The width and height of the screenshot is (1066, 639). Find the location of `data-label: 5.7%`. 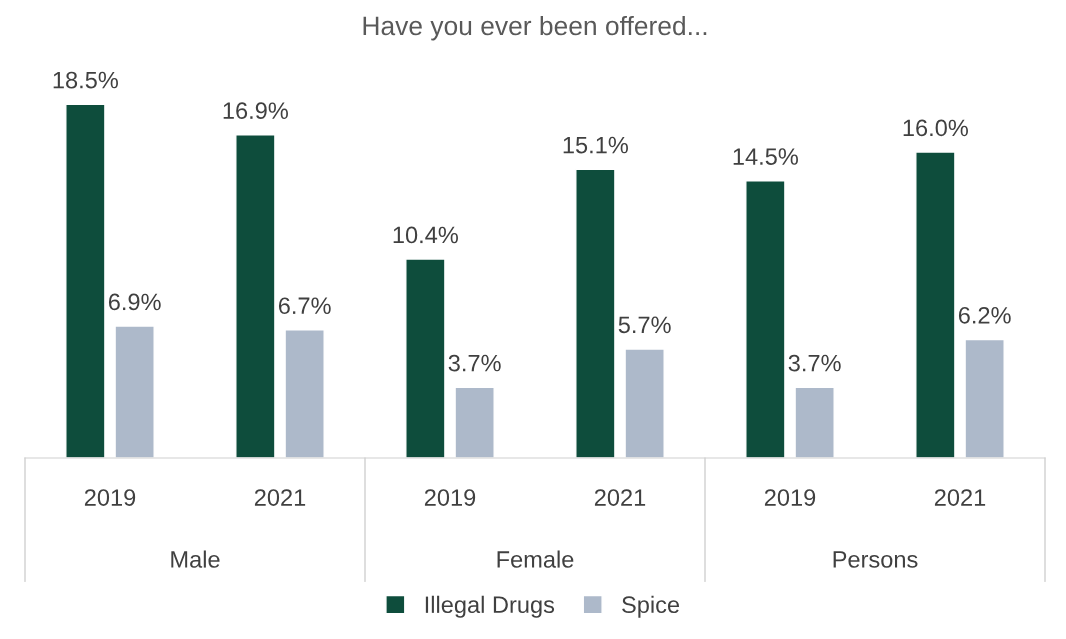

data-label: 5.7% is located at coordinates (644, 325).